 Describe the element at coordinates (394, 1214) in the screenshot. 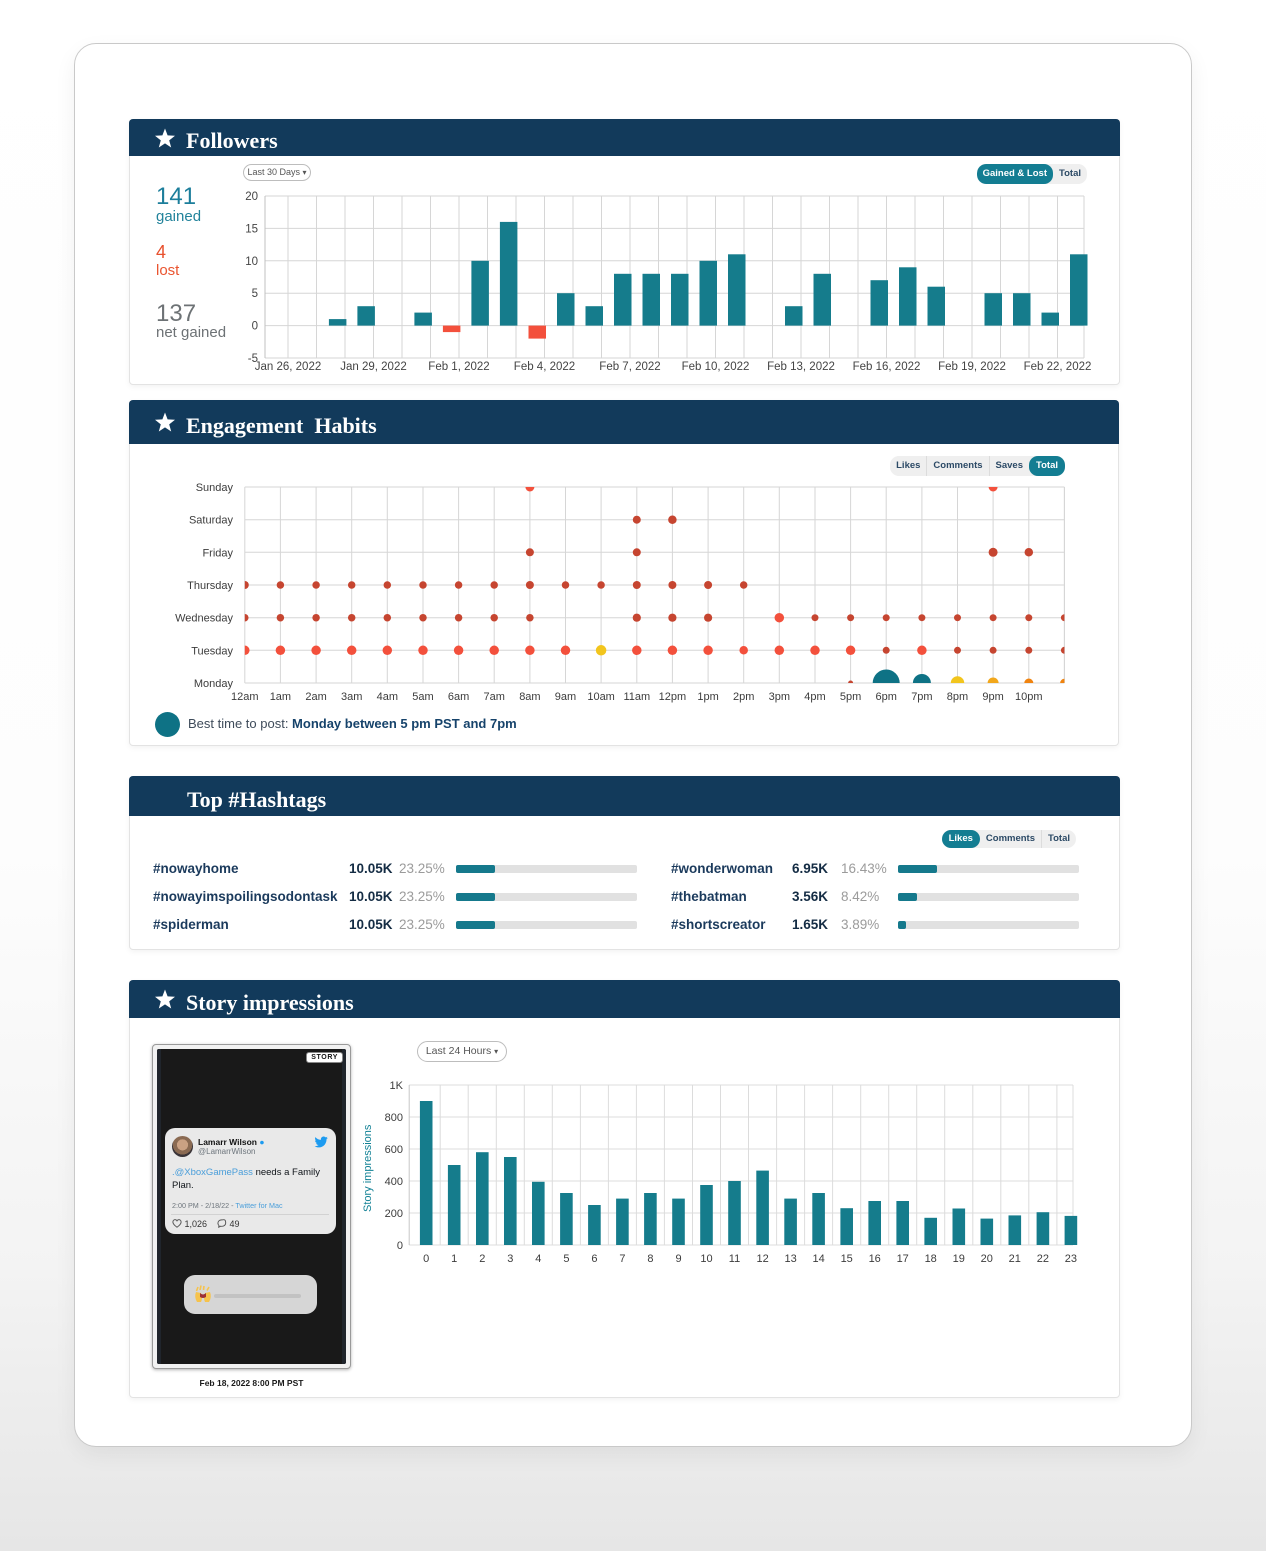

I see `svg-text: 200` at that location.